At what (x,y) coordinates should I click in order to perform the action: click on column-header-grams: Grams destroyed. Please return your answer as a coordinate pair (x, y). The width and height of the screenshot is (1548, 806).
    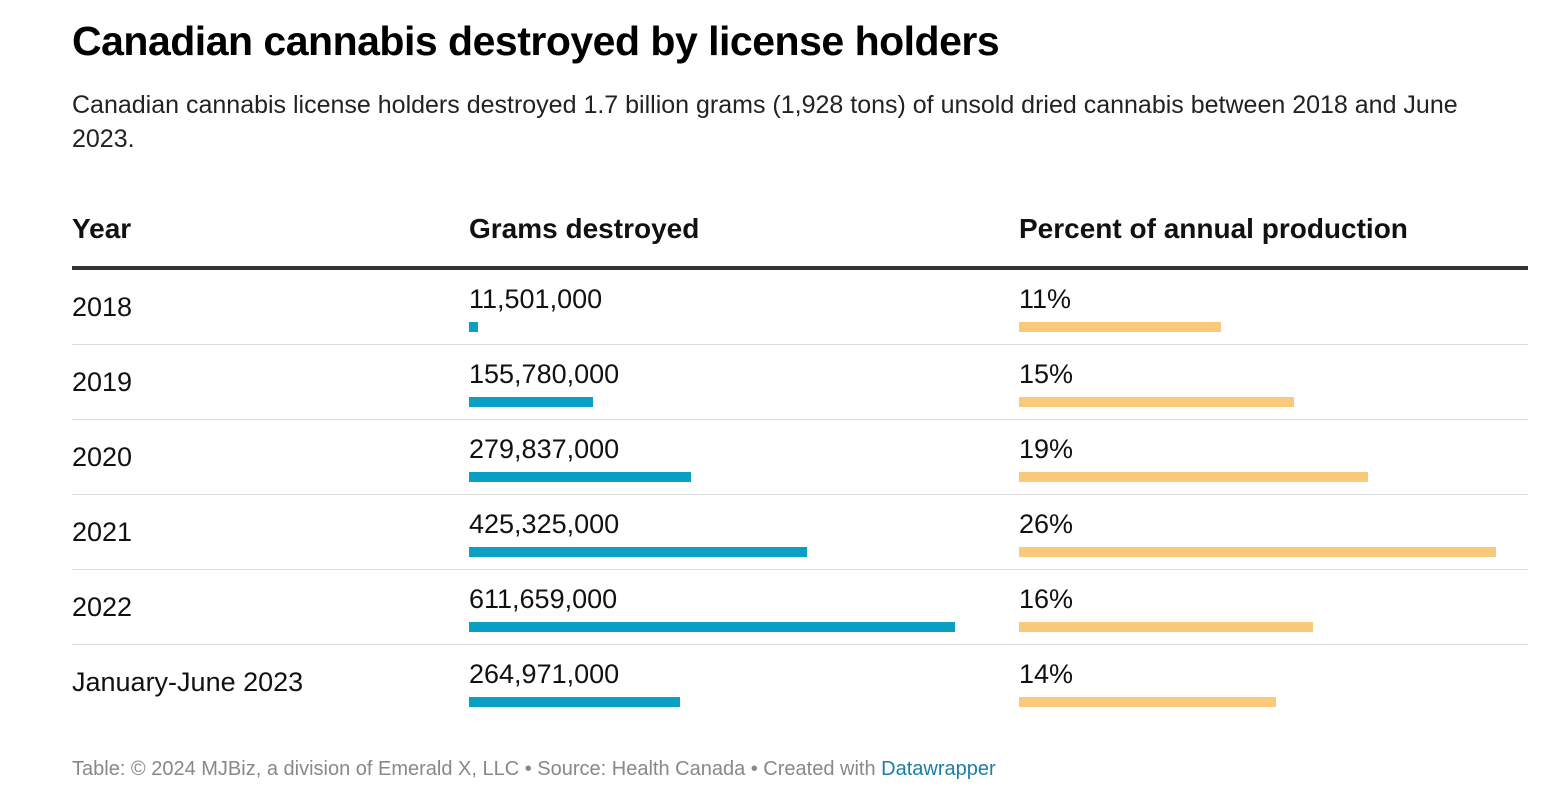
    Looking at the image, I should click on (584, 228).